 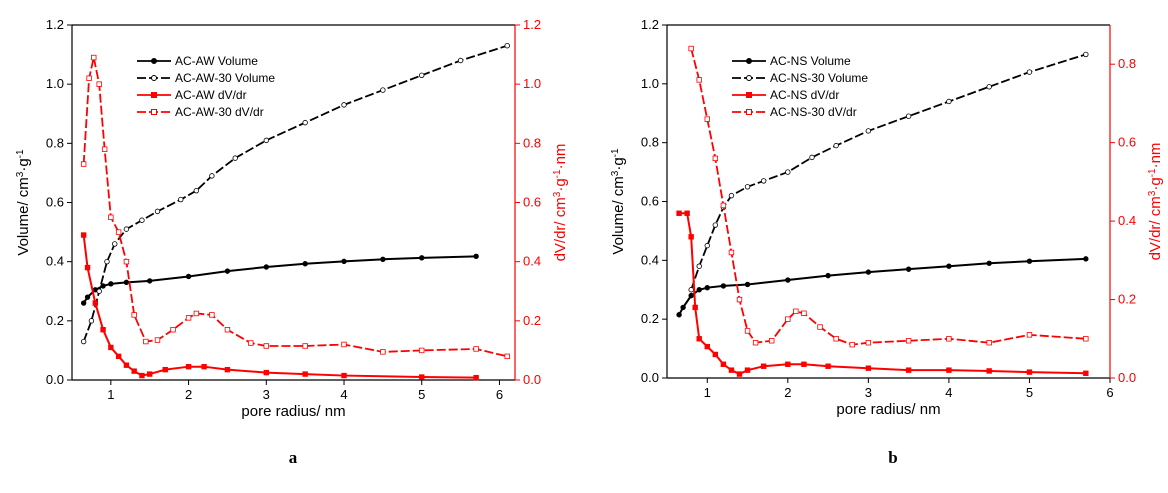 I want to click on legend-label: AC-AW-30 dV/dr, so click(x=219, y=112).